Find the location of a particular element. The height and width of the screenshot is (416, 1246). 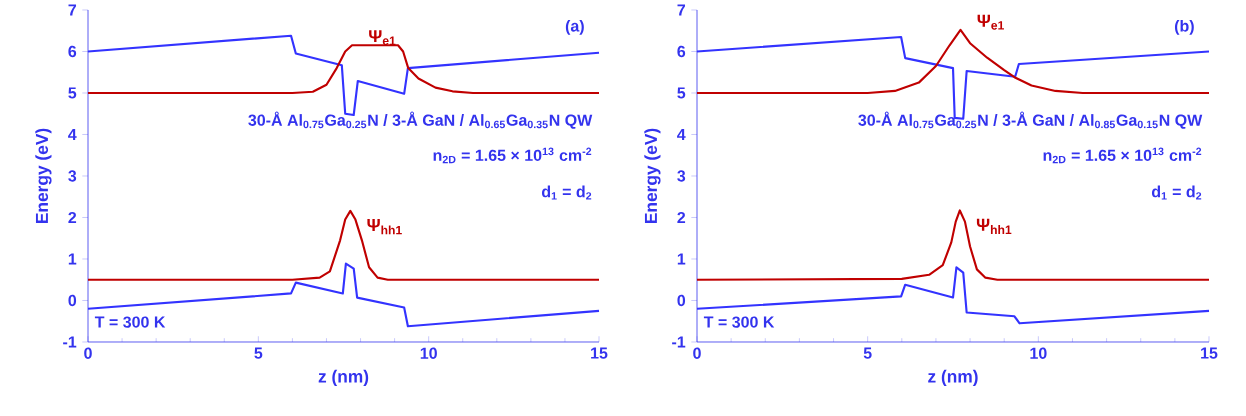

text: 30-Å Al$_{0.75}$Ga$_{0.25}$N / 3-Å GaN / Al$_{0.65}$Ga$_{0.35}$N QW is located at coordinates (420, 120).